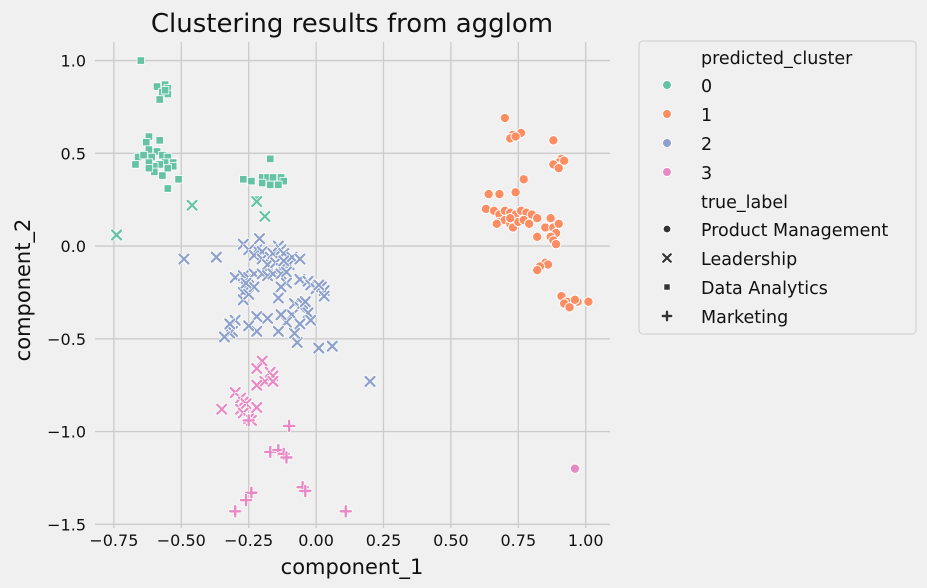 The width and height of the screenshot is (927, 588). What do you see at coordinates (687, 130) in the screenshot?
I see `legend-hue-entries: 0 1 2 3` at bounding box center [687, 130].